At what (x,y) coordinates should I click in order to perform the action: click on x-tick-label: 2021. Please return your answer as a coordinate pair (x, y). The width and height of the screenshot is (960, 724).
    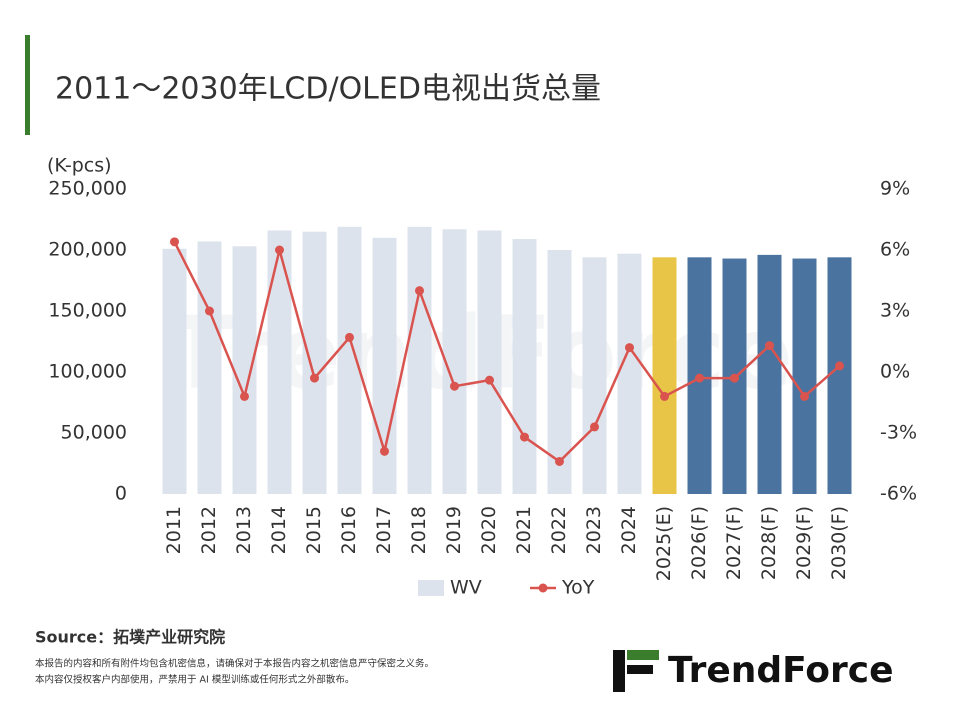
    Looking at the image, I should click on (524, 530).